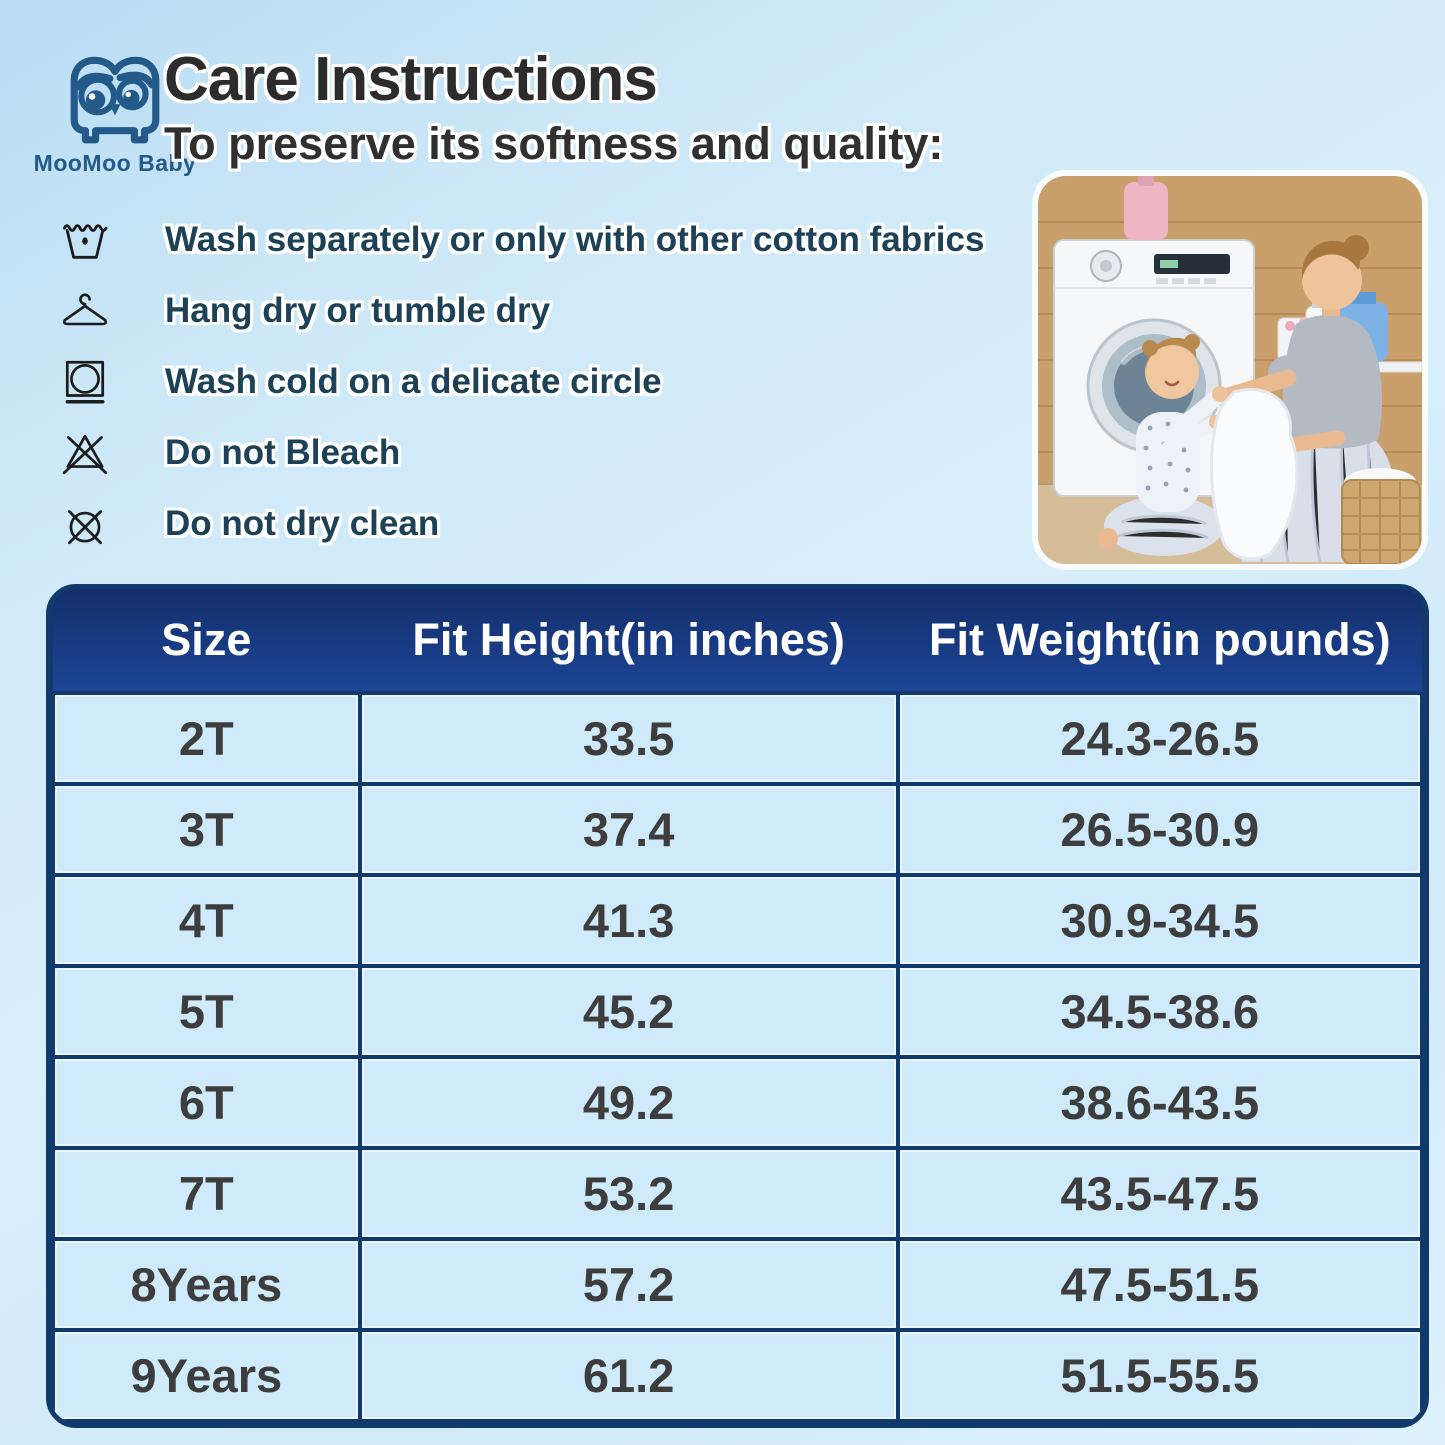  What do you see at coordinates (206, 1011) in the screenshot?
I see `table-cell: 5T` at bounding box center [206, 1011].